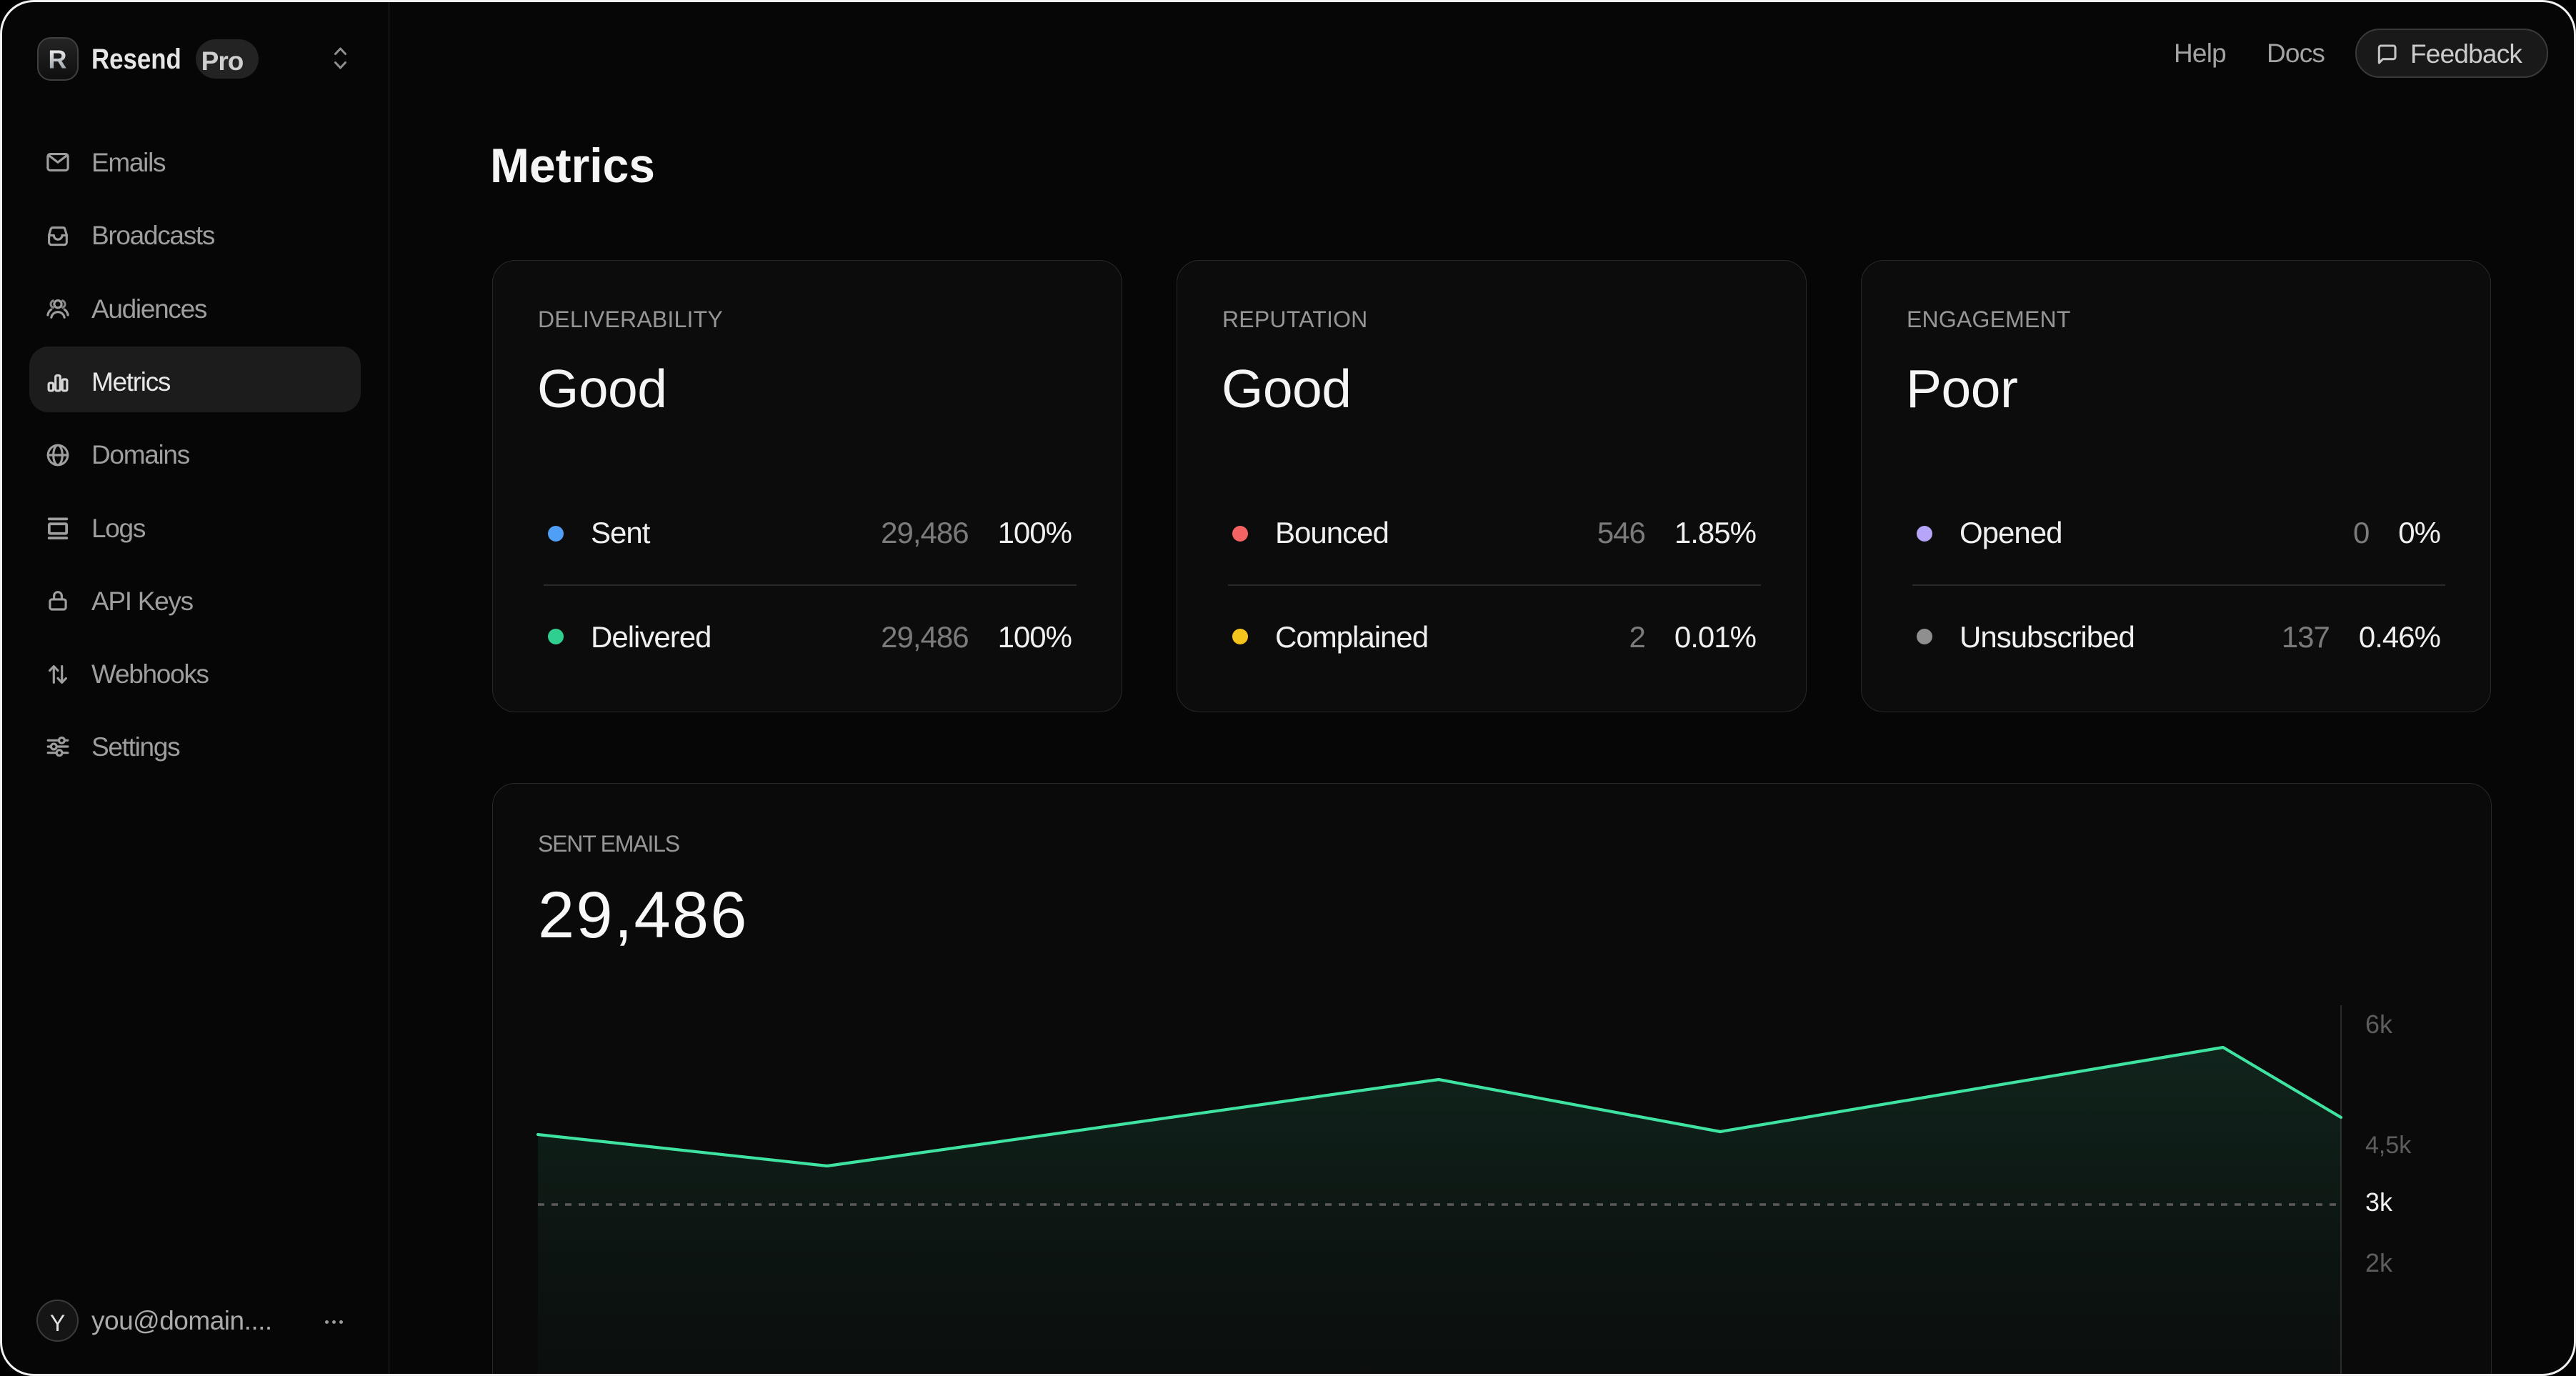  I want to click on svg-text: 3k, so click(2379, 1202).